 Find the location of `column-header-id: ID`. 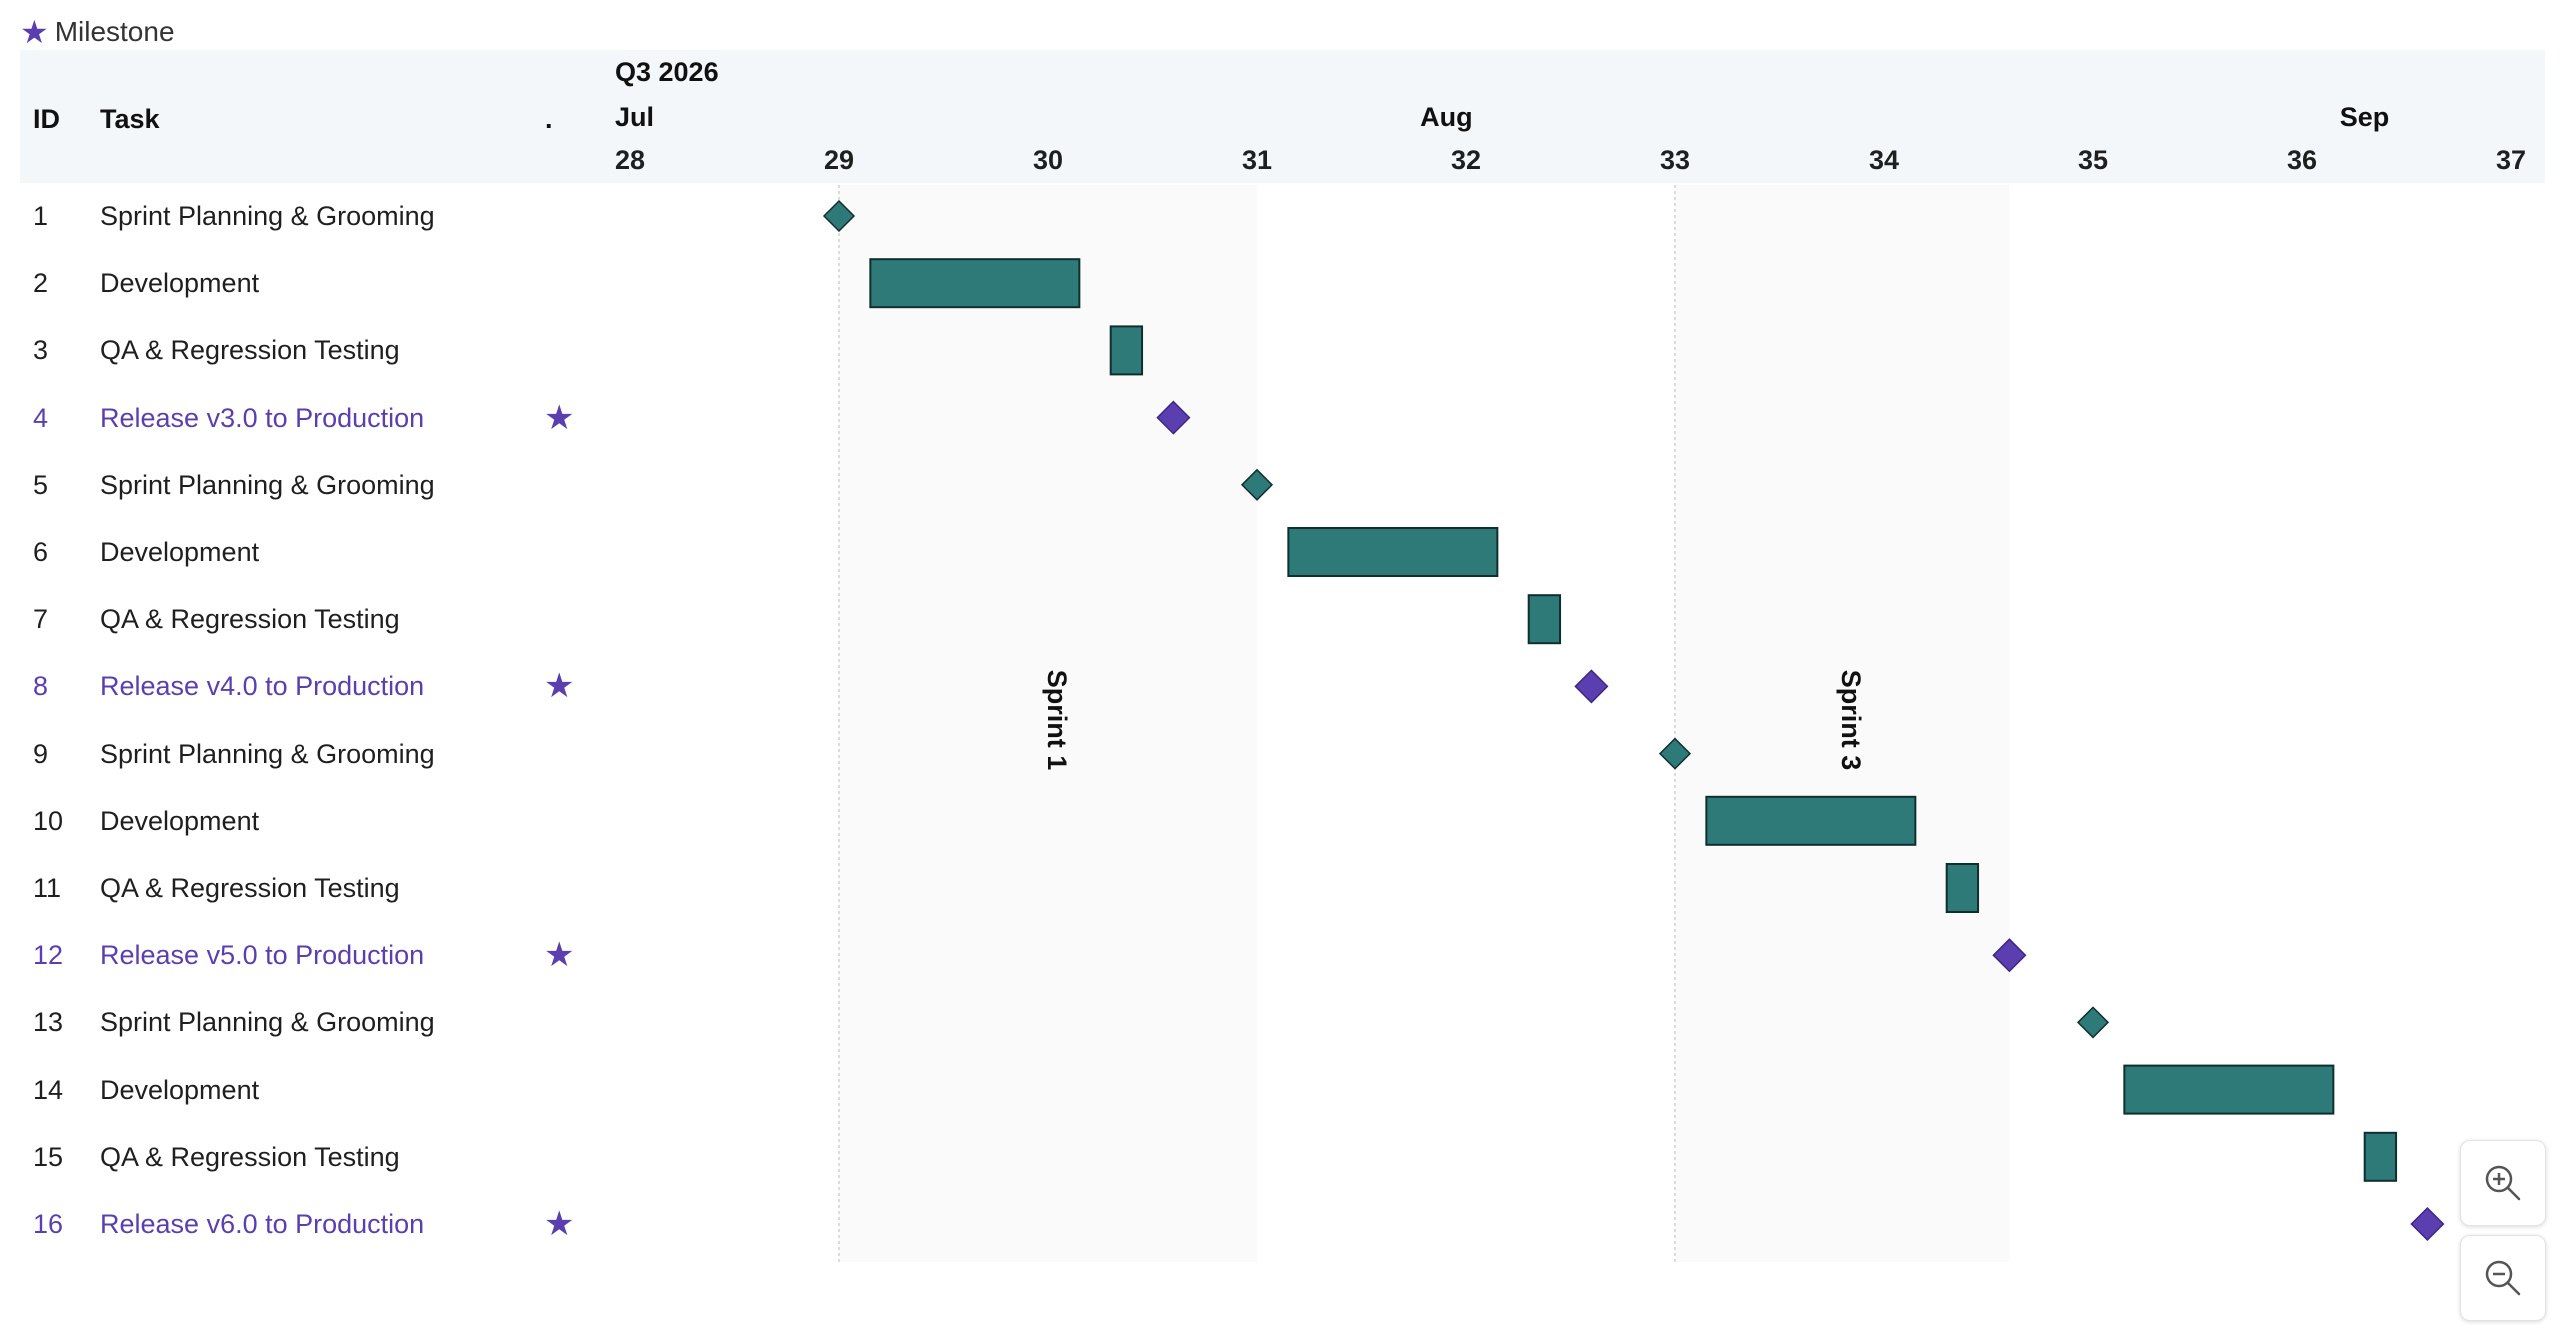

column-header-id: ID is located at coordinates (46, 119).